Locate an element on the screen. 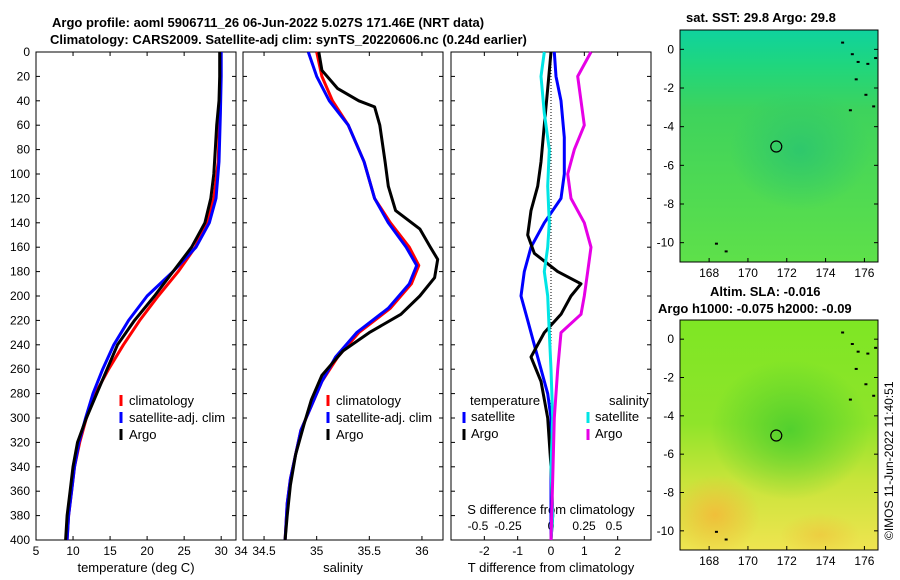 The height and width of the screenshot is (580, 900). temp-legend-label: climatology is located at coordinates (162, 400).